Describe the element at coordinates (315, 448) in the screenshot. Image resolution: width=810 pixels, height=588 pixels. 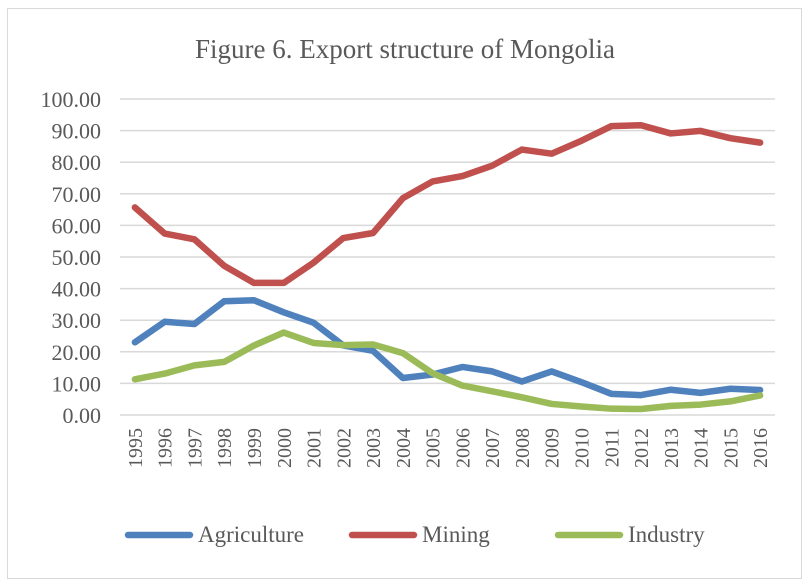
I see `x-tick-label: 2001` at that location.